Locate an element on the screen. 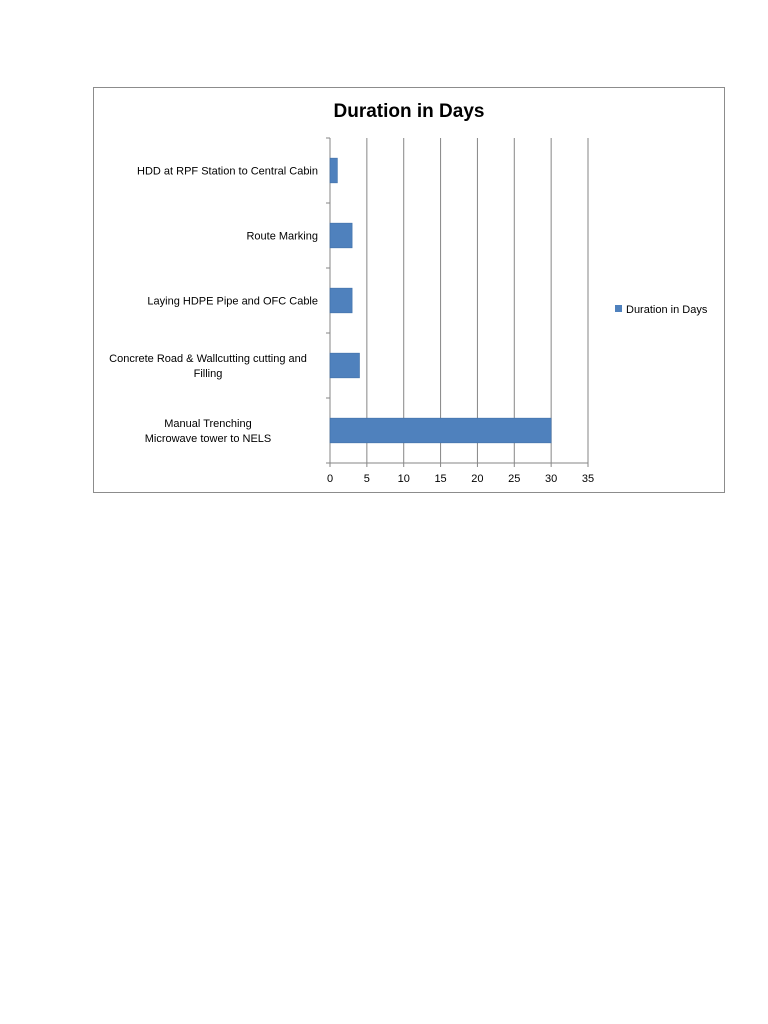 This screenshot has width=768, height=1024. x-tick-label: 25 is located at coordinates (514, 479).